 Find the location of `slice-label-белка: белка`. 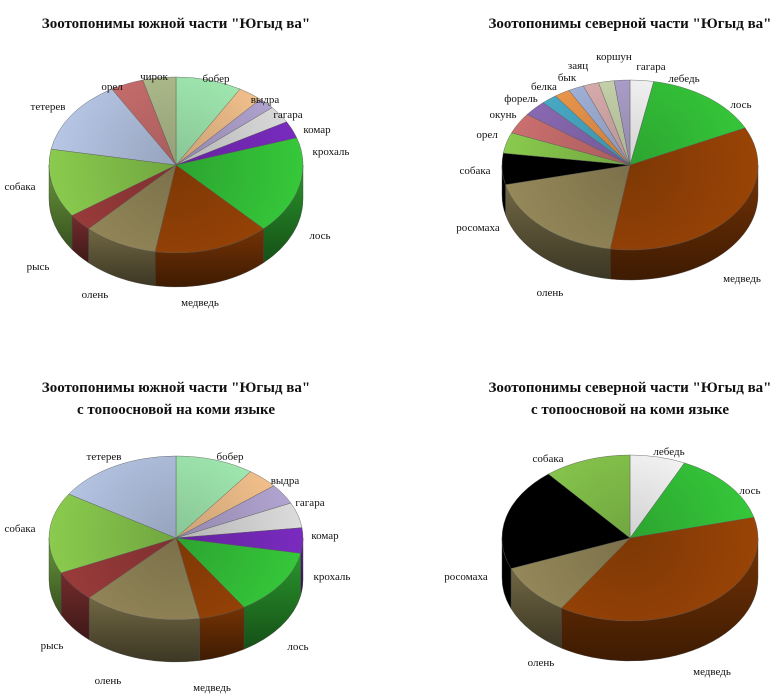

slice-label-белка: белка is located at coordinates (544, 87).